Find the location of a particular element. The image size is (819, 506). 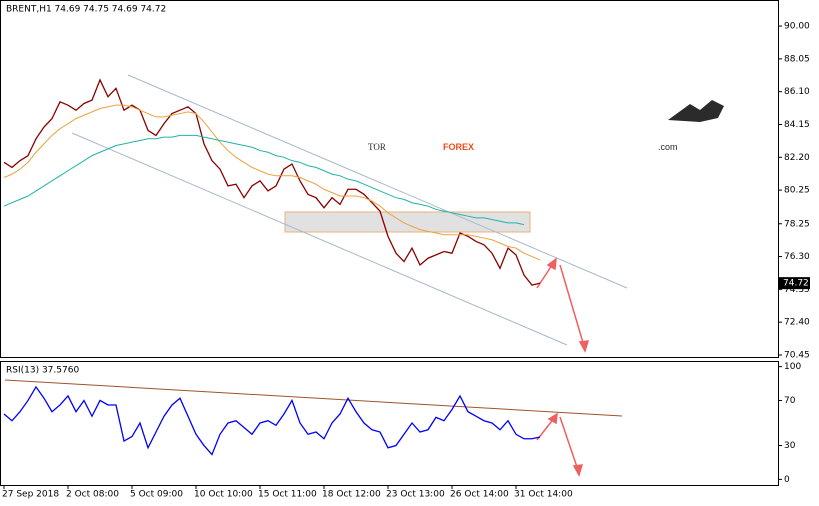

y-tick-label: 78.25 is located at coordinates (797, 224).